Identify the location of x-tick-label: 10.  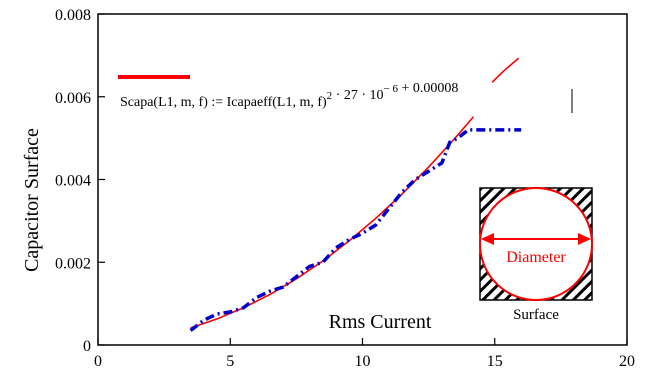
(363, 361).